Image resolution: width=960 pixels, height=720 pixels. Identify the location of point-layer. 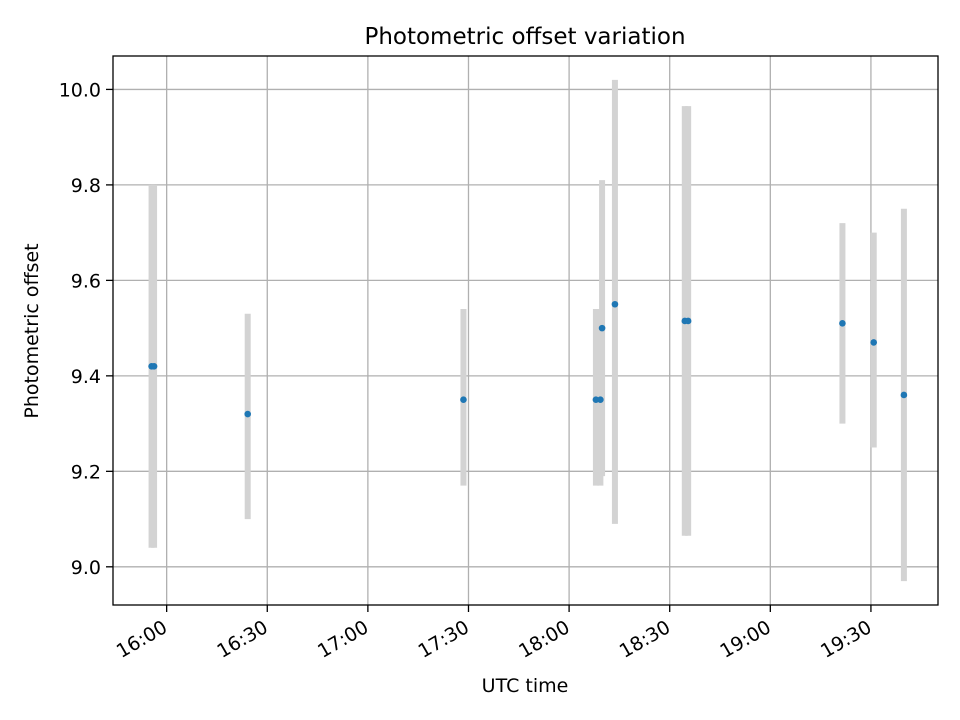
(528, 359).